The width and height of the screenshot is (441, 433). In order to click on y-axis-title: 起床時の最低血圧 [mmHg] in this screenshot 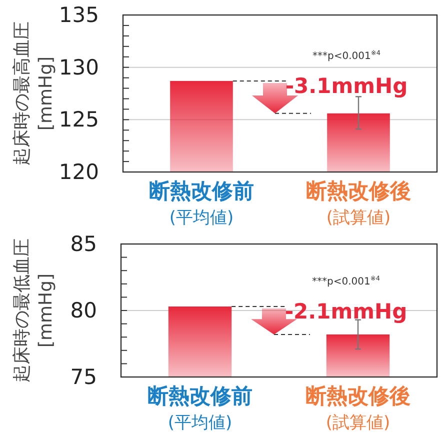, I will do `click(34, 310)`.